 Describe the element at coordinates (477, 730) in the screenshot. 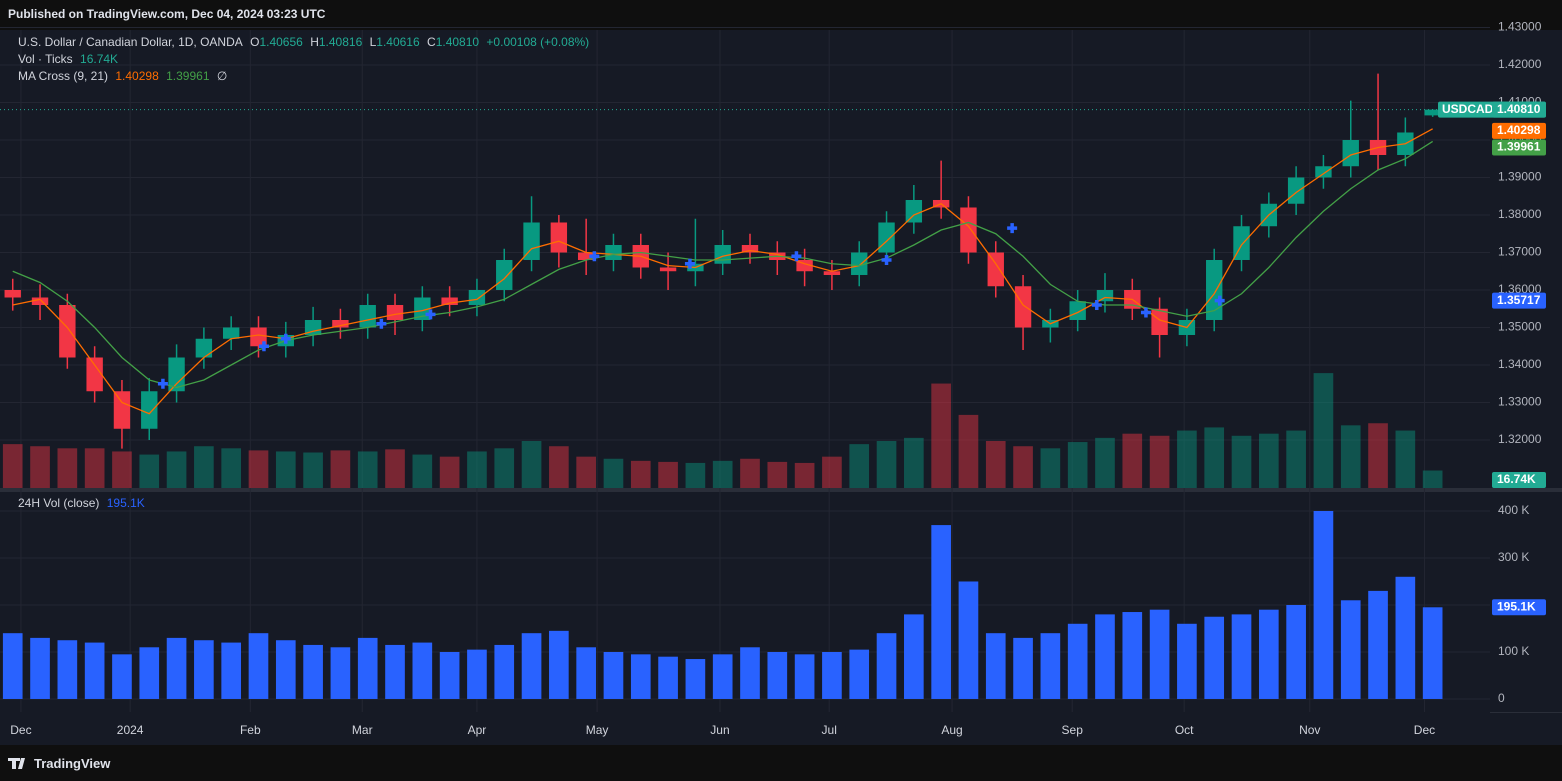

I see `x-tick-label: Apr` at that location.